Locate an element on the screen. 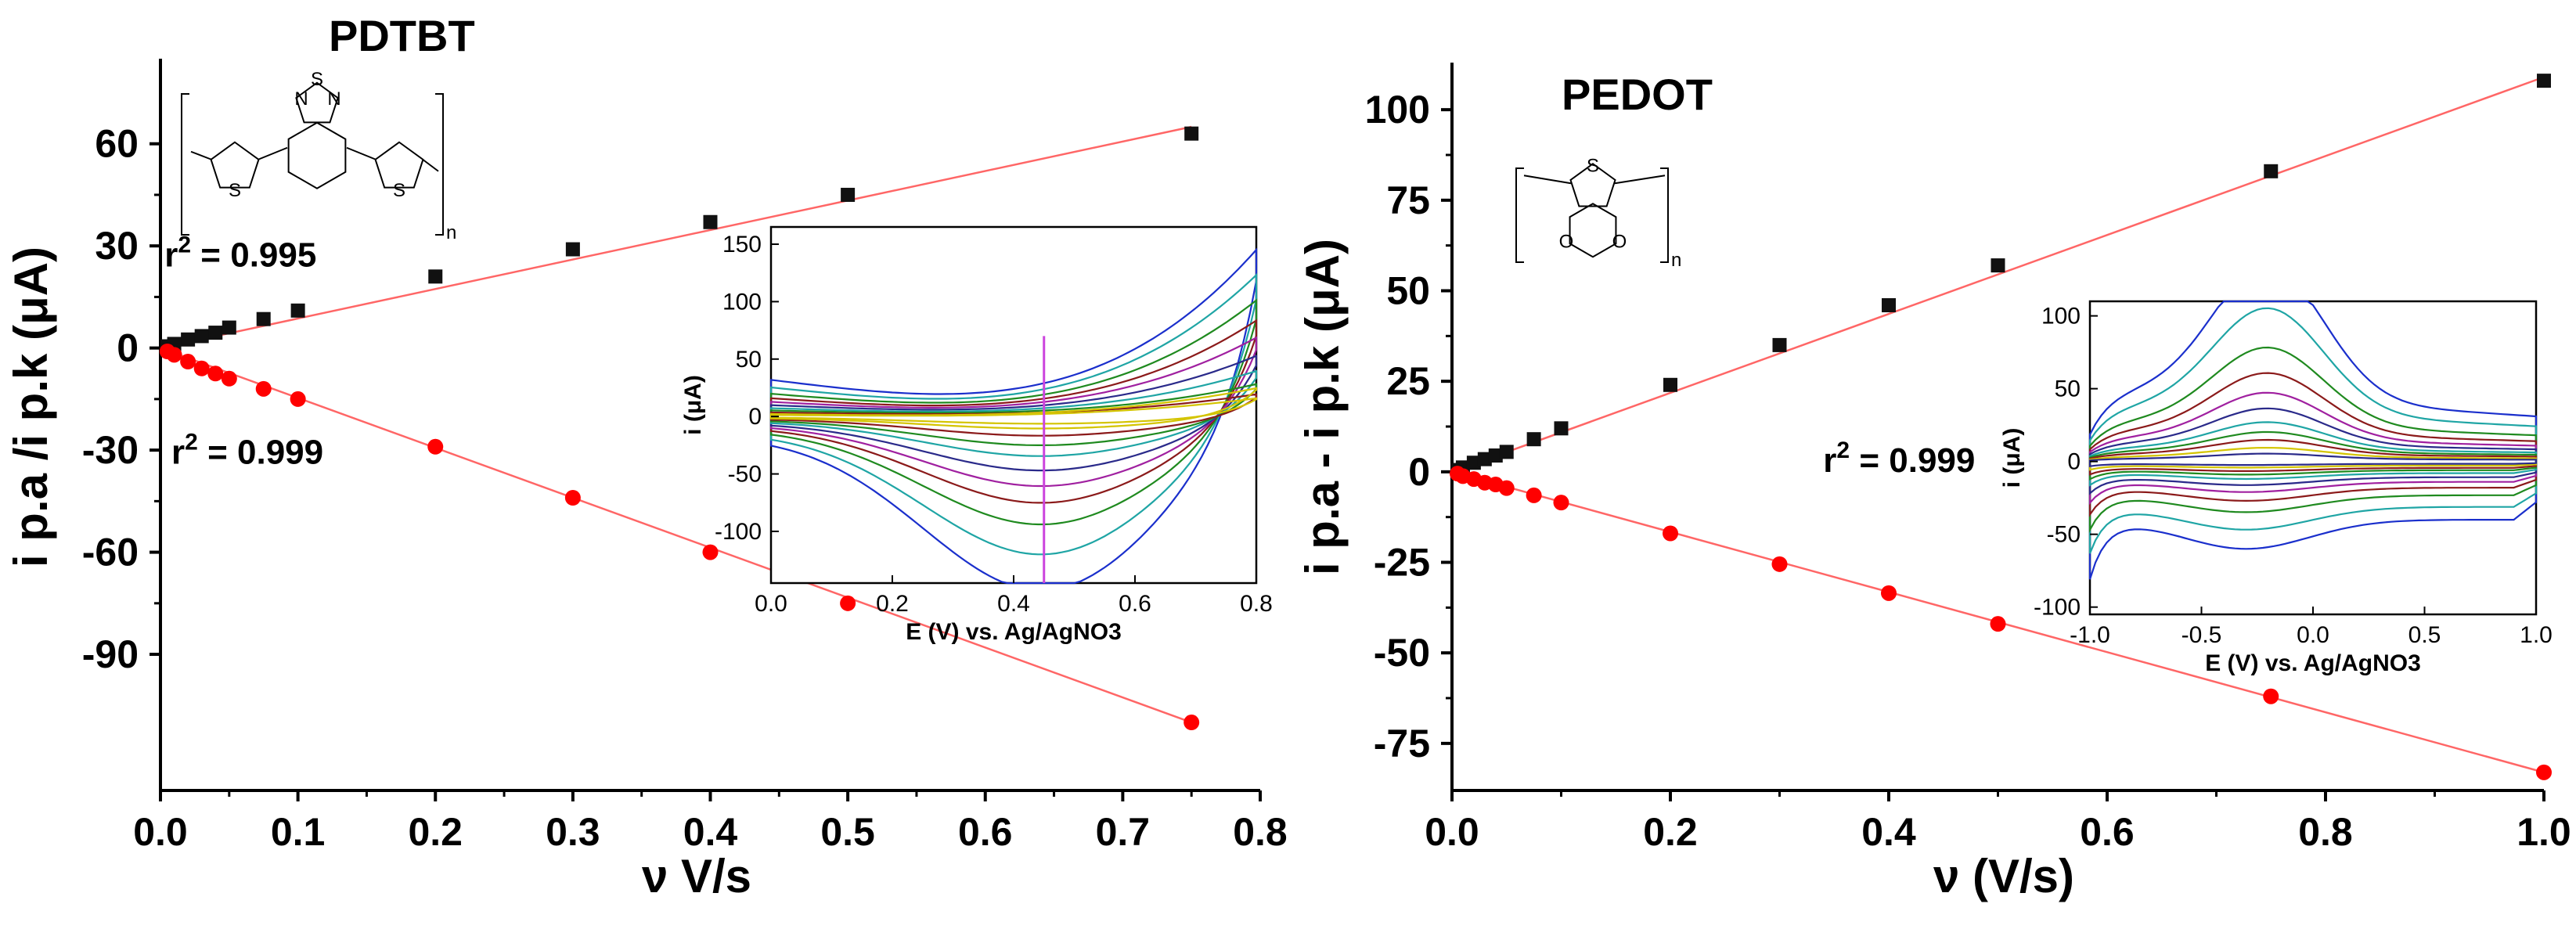  fit-line is located at coordinates (676, 237).